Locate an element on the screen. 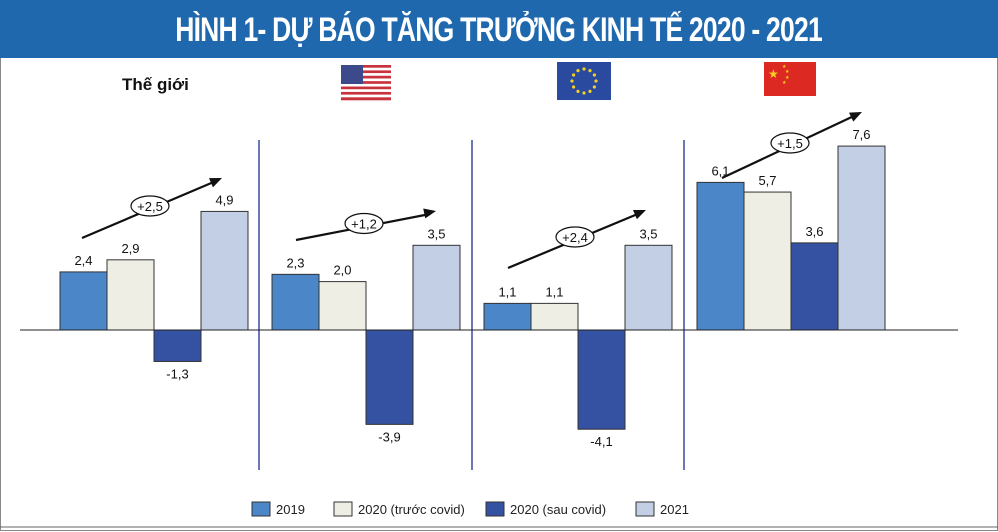 The height and width of the screenshot is (532, 998). data-label: 4,9 is located at coordinates (224, 199).